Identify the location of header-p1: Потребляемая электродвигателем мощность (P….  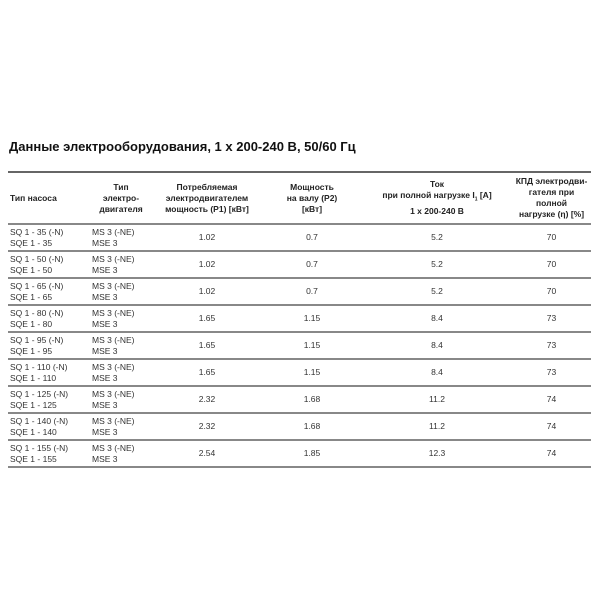
(207, 197).